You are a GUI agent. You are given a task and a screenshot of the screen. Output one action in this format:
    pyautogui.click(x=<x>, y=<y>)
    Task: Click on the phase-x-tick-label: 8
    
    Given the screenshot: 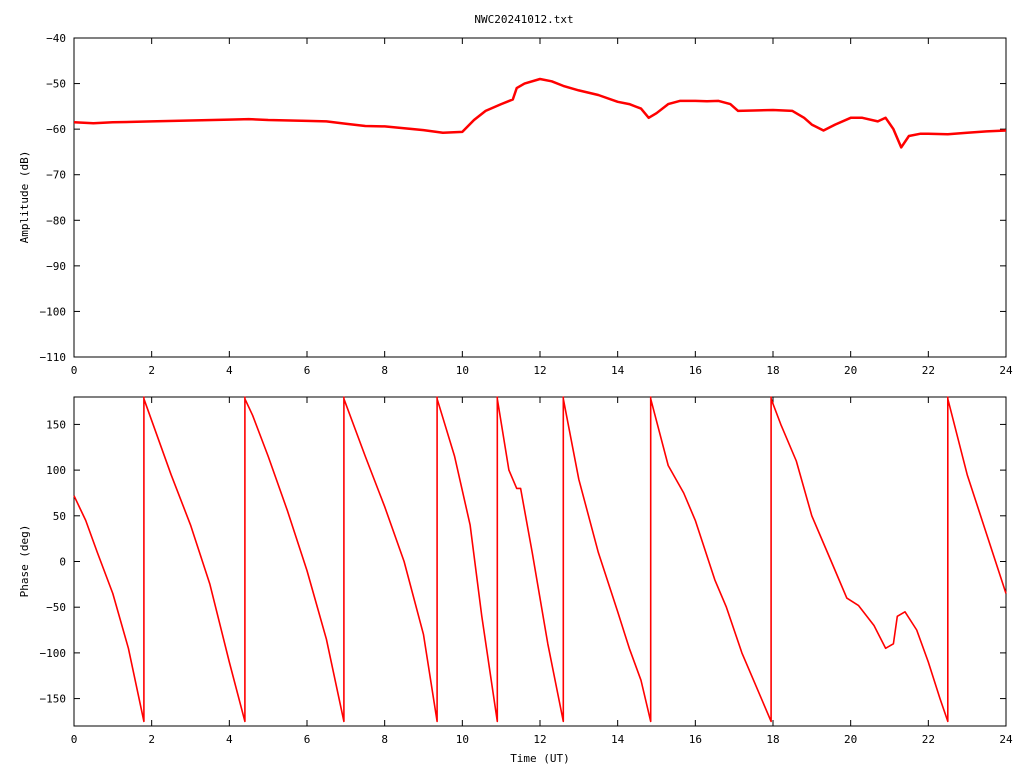 What is the action you would take?
    pyautogui.click(x=384, y=739)
    